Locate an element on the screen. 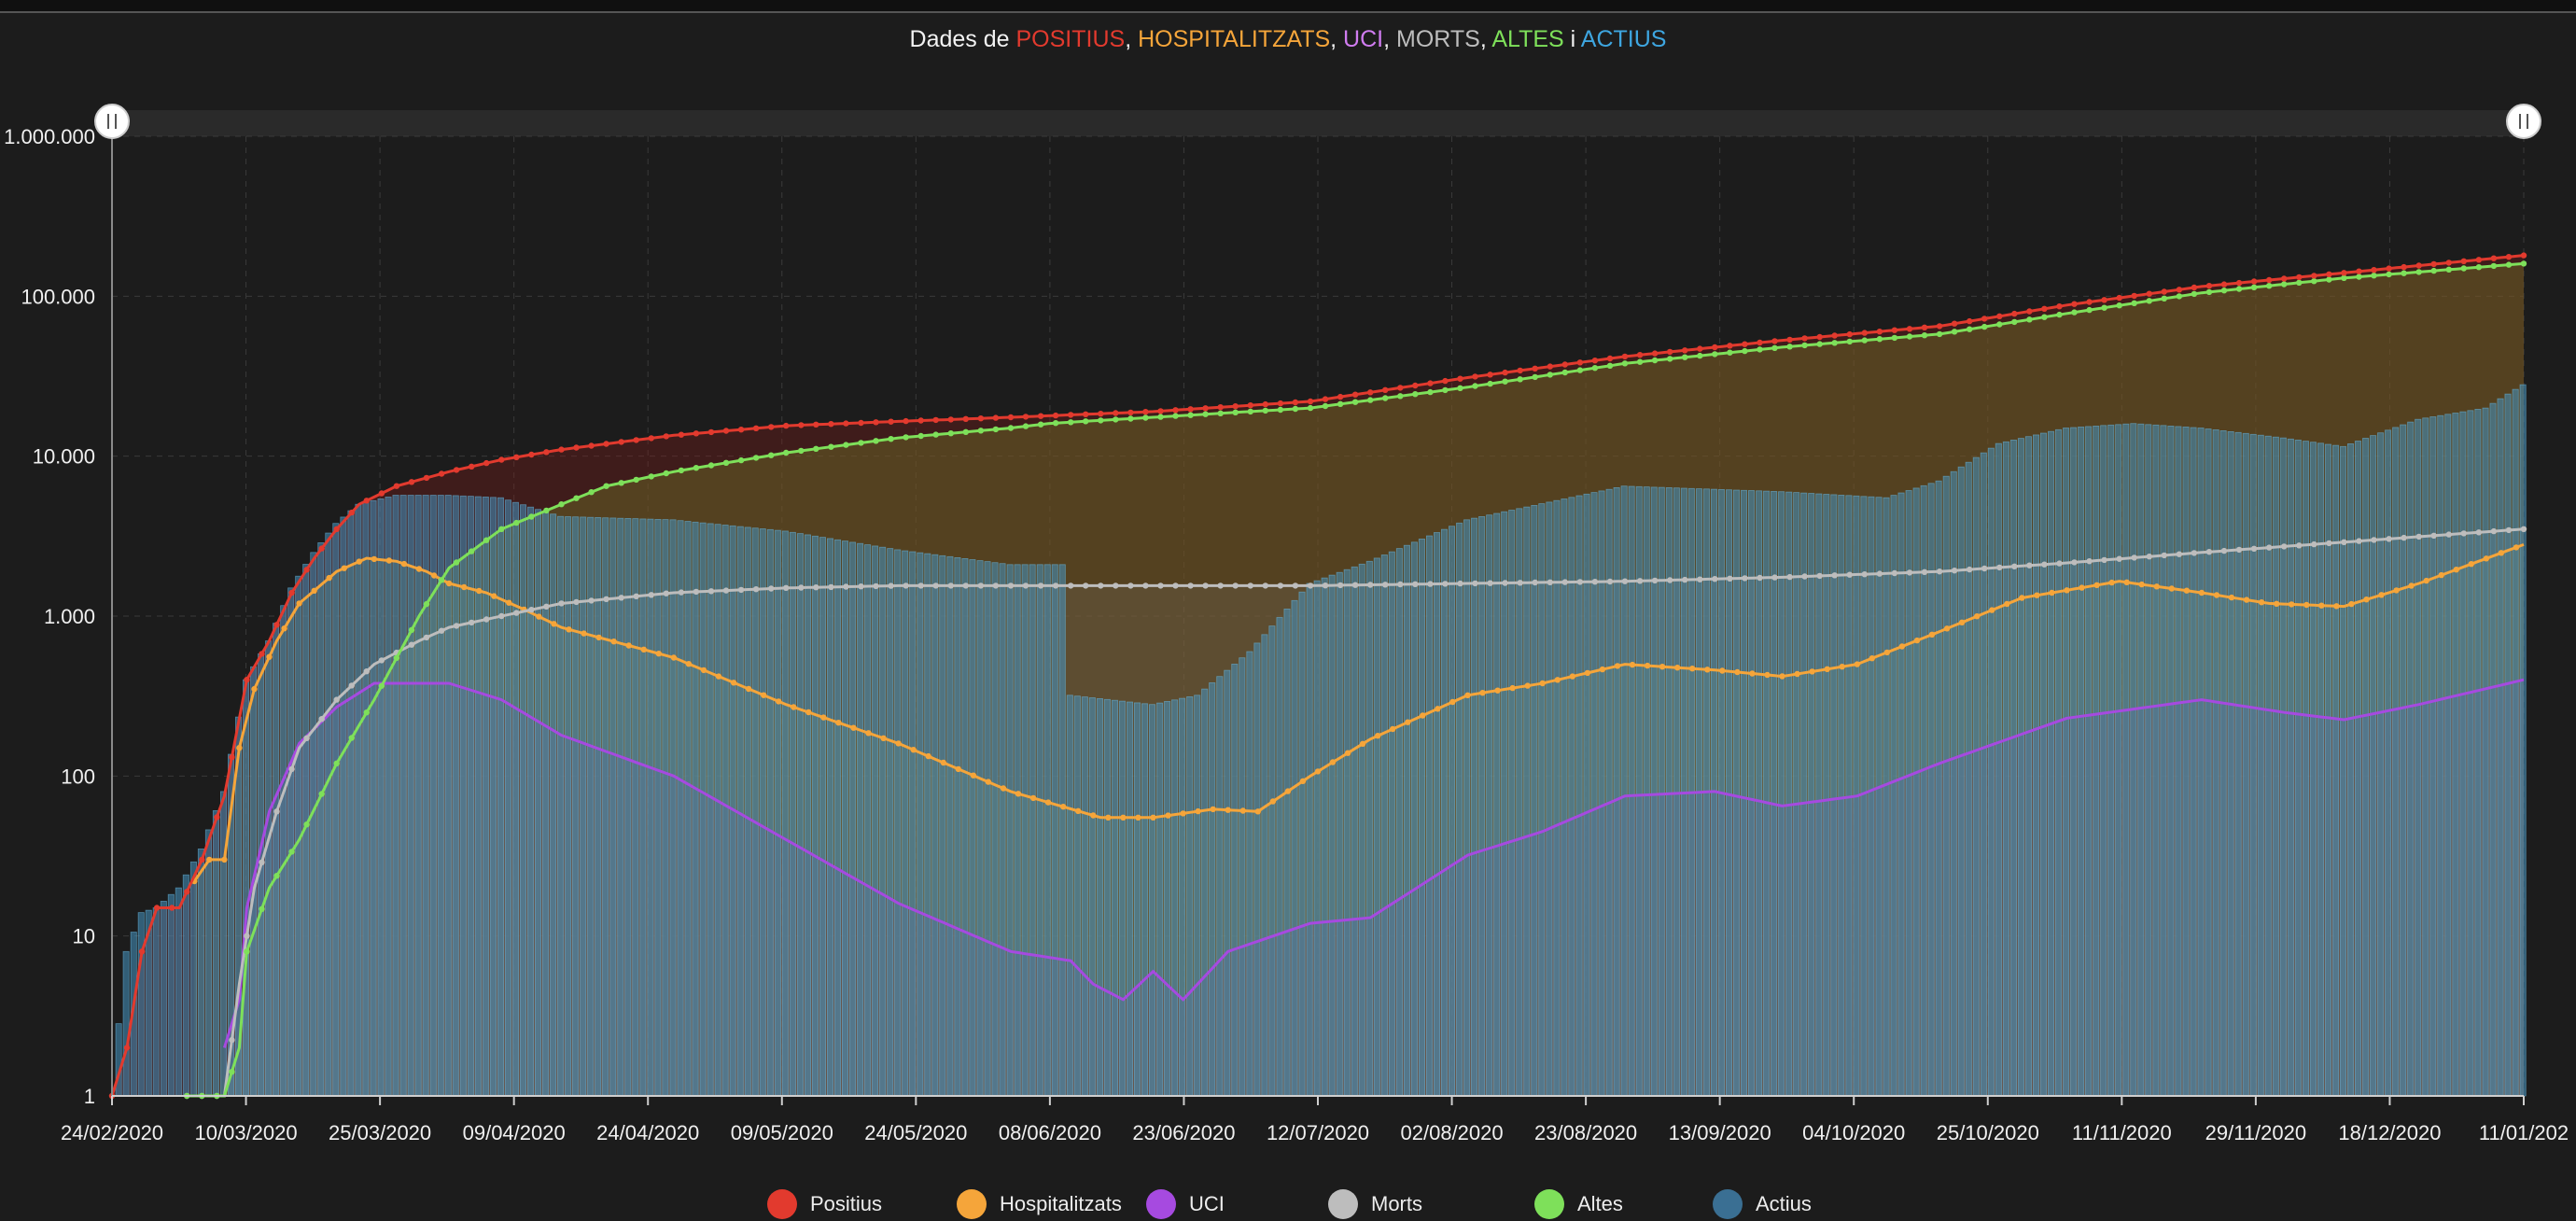 The image size is (2576, 1221). range-handle-left is located at coordinates (112, 121).